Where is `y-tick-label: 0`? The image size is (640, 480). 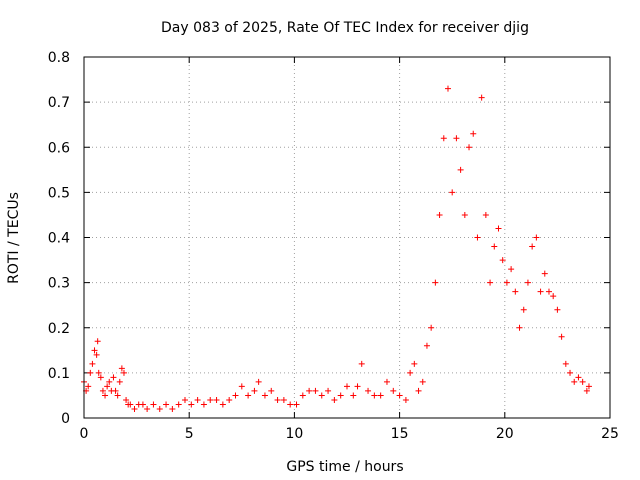 y-tick-label: 0 is located at coordinates (65, 419).